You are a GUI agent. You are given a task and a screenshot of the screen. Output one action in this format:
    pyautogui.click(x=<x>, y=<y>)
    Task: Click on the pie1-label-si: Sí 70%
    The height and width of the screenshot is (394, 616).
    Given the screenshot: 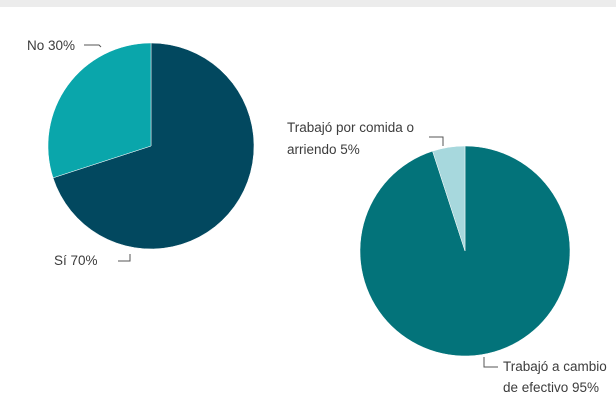 What is the action you would take?
    pyautogui.click(x=76, y=260)
    